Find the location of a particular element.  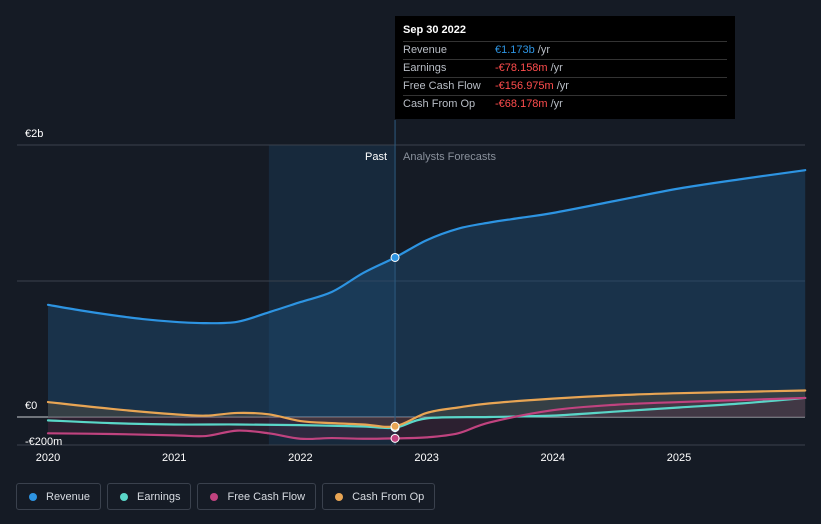

tooltip-label: Free Cash Flow is located at coordinates (442, 86).